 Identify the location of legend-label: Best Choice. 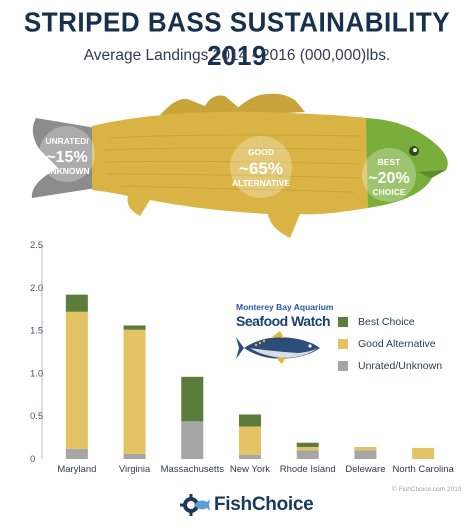
(386, 322).